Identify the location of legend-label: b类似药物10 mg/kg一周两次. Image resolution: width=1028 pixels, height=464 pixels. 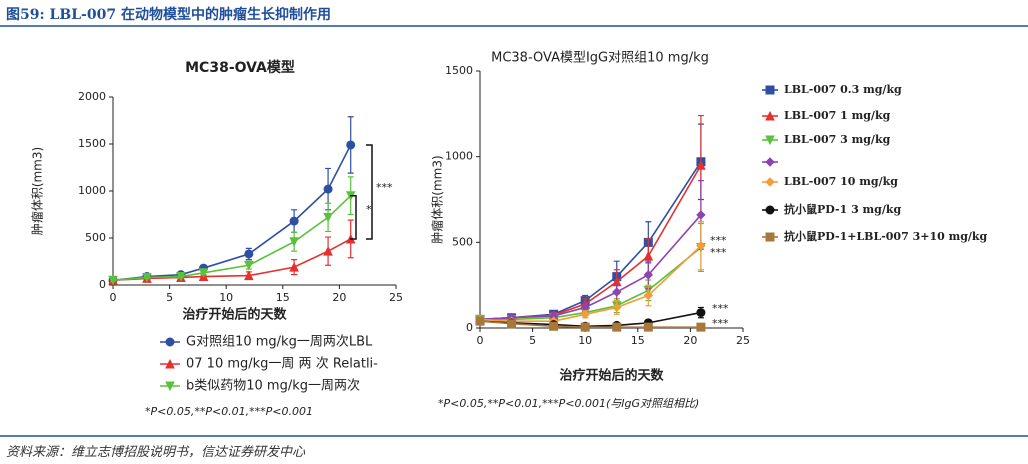
(273, 386).